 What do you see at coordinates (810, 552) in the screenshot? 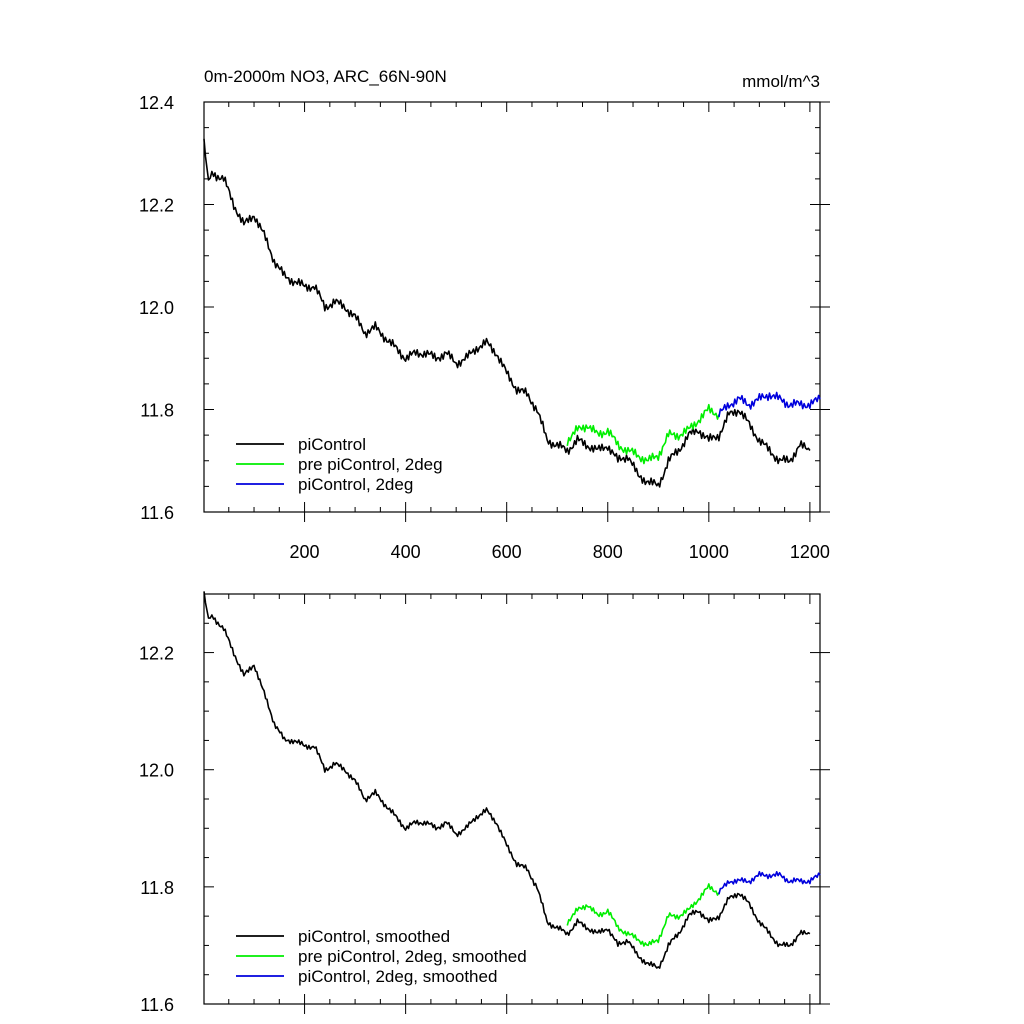
I see `x-tick-label: 1200` at bounding box center [810, 552].